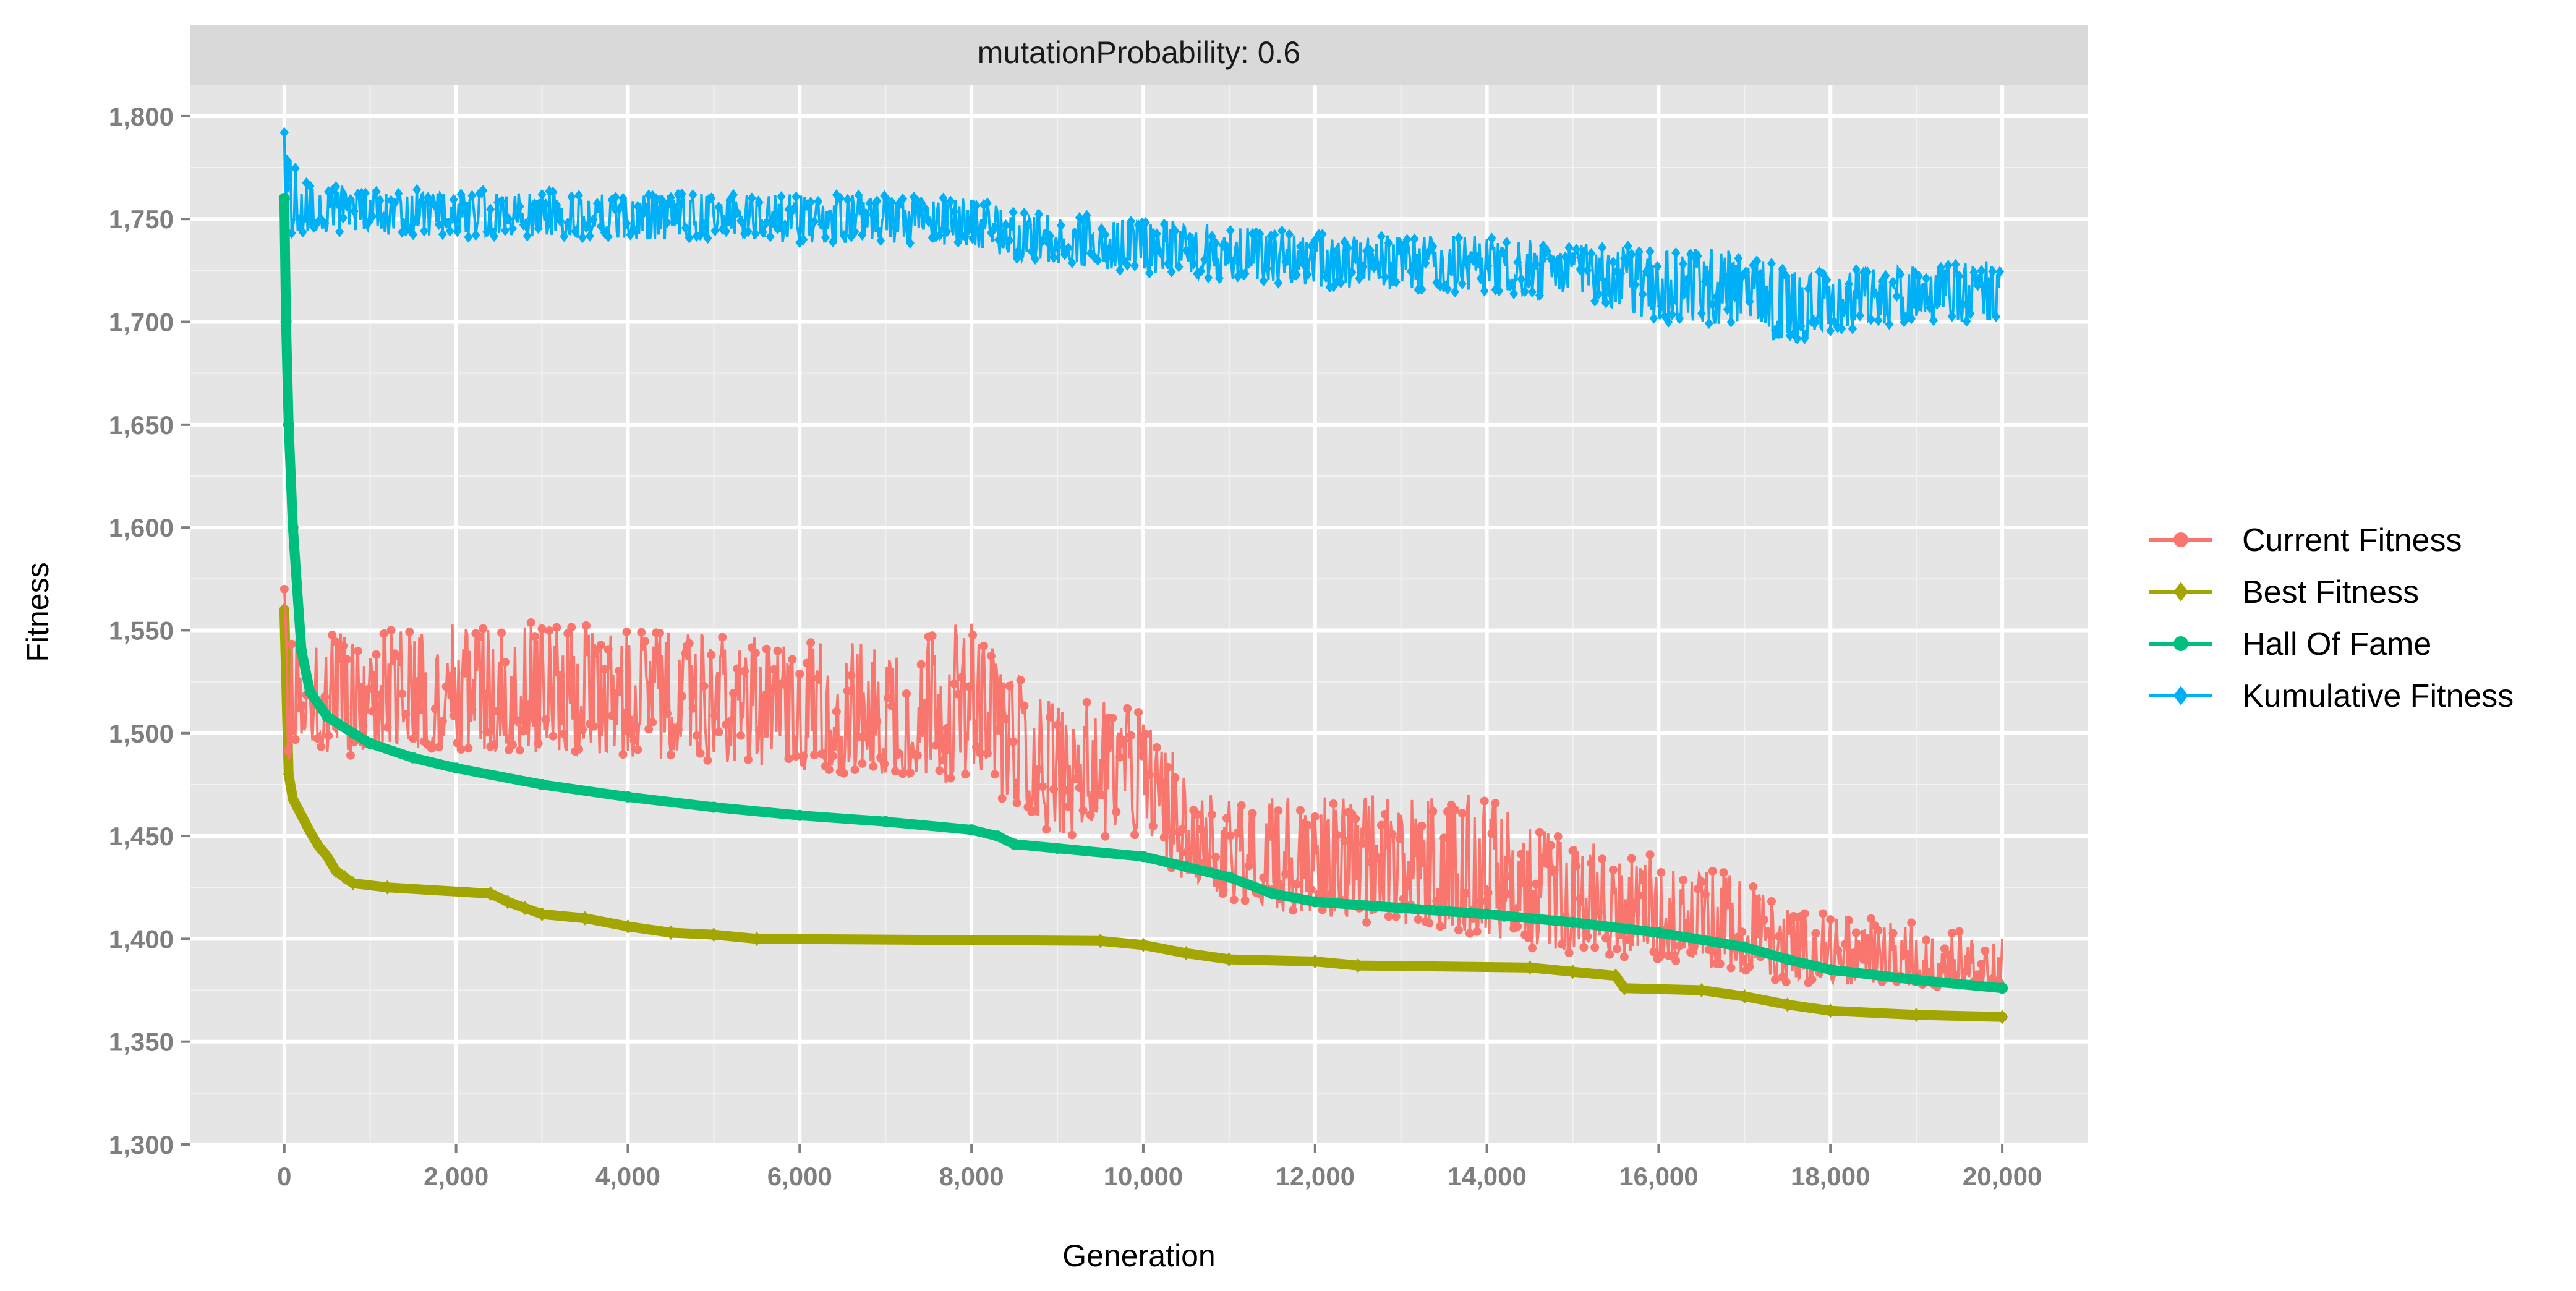  I want to click on legend-key-marker, so click(2180, 696).